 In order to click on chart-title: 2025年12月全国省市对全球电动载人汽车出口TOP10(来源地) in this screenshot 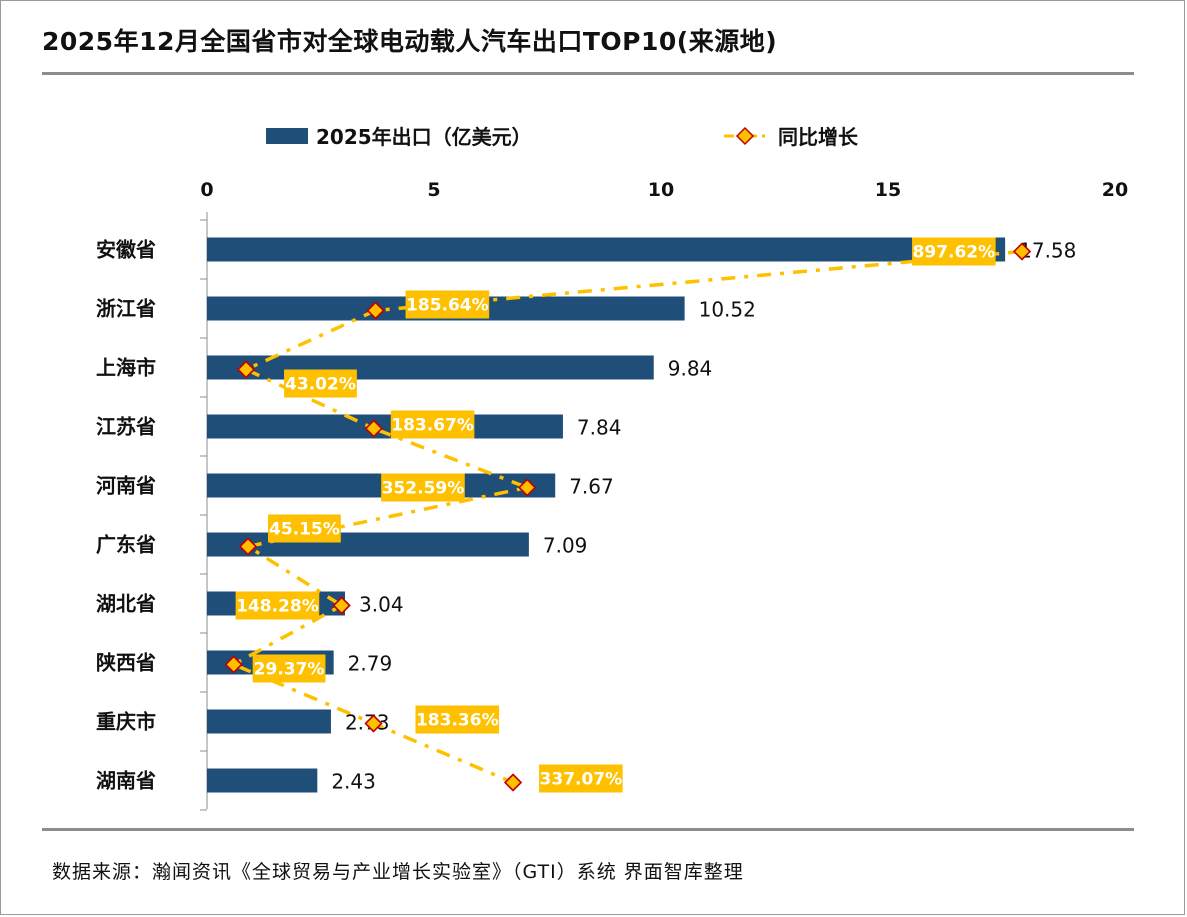, I will do `click(410, 41)`.